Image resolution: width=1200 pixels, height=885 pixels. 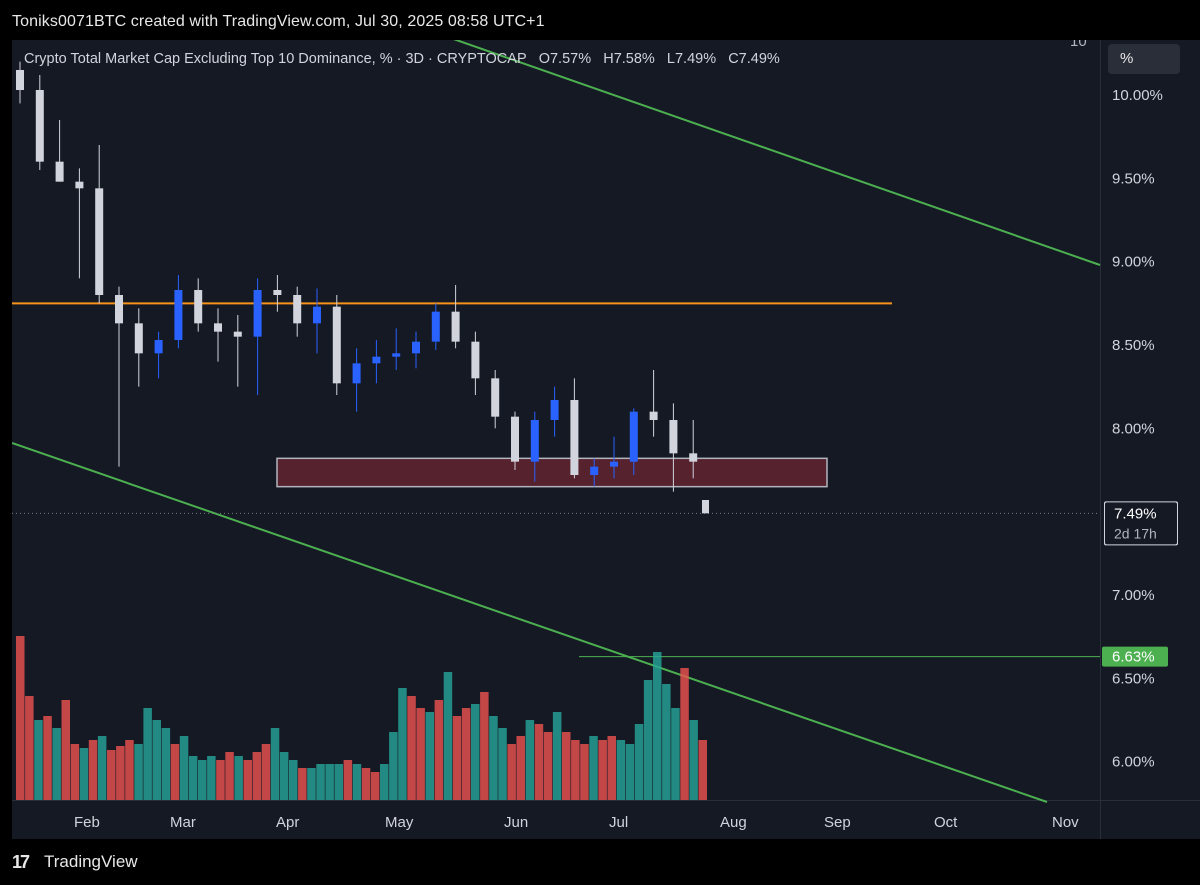 What do you see at coordinates (1078, 45) in the screenshot?
I see `corner-mark: 10` at bounding box center [1078, 45].